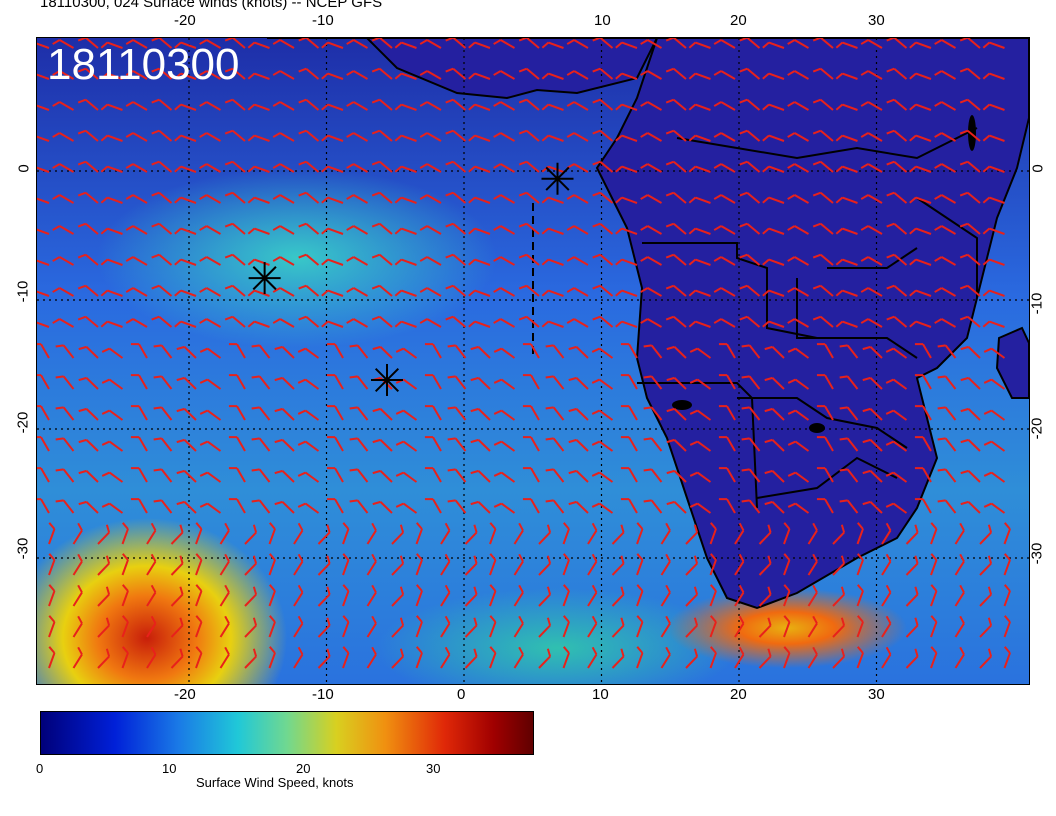 The image size is (1056, 816). What do you see at coordinates (23, 548) in the screenshot?
I see `left-lat-label: -30` at bounding box center [23, 548].